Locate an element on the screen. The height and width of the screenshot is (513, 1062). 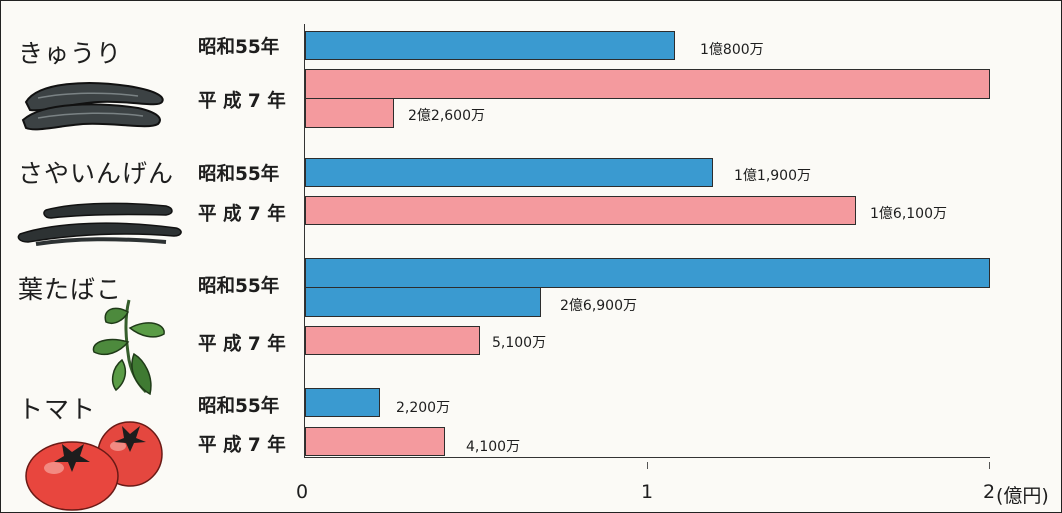
bar-tobacco-s55-overflow is located at coordinates (423, 302).